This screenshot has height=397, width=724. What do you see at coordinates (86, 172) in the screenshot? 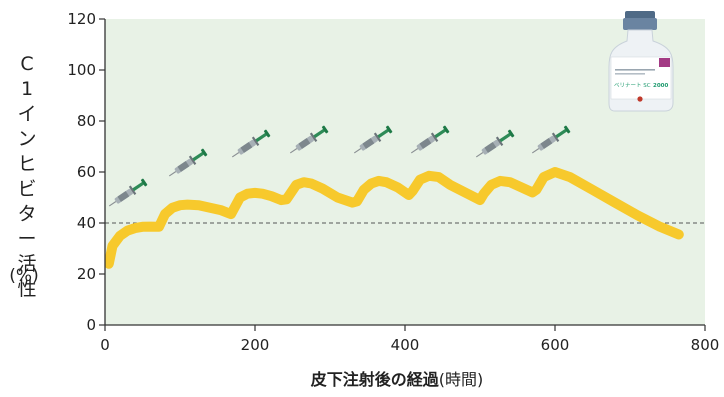
I see `y-tick-label: 60` at bounding box center [86, 172].